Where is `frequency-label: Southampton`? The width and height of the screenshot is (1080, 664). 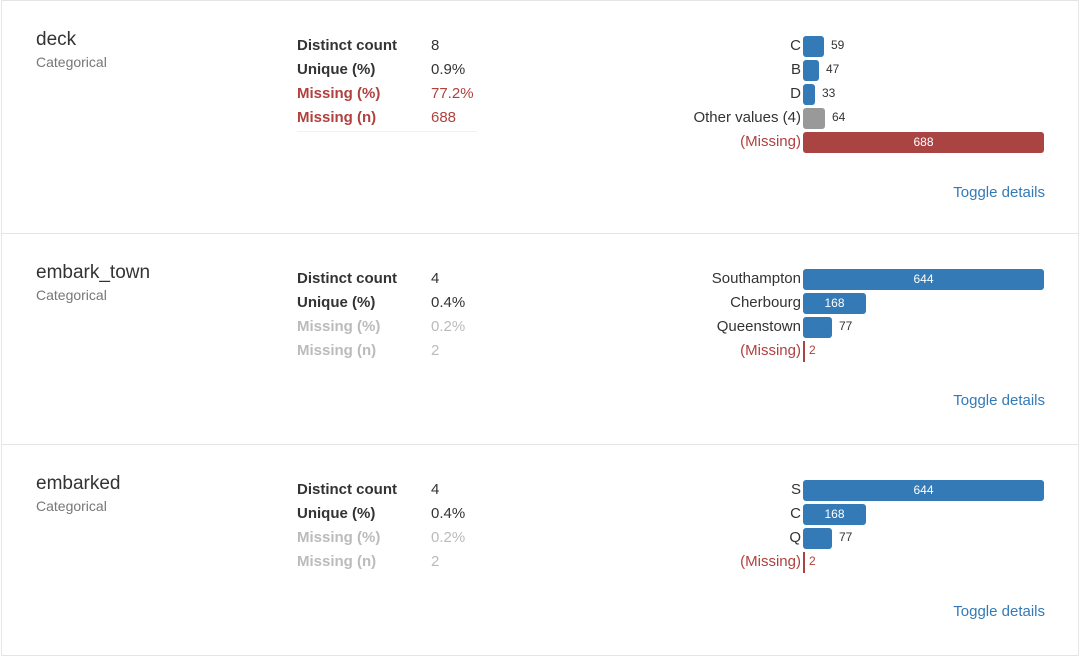 frequency-label: Southampton is located at coordinates (756, 278).